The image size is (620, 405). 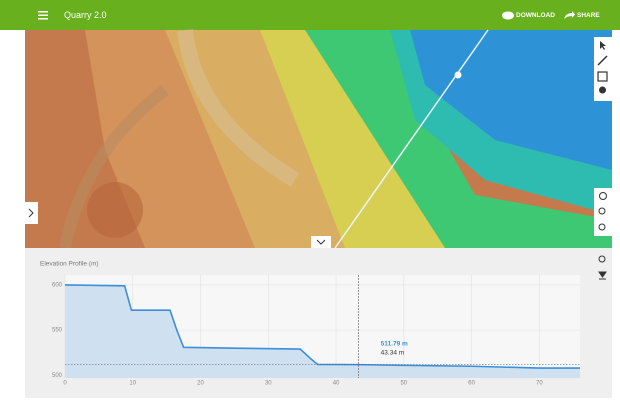 What do you see at coordinates (268, 384) in the screenshot?
I see `x-tick-label: 30` at bounding box center [268, 384].